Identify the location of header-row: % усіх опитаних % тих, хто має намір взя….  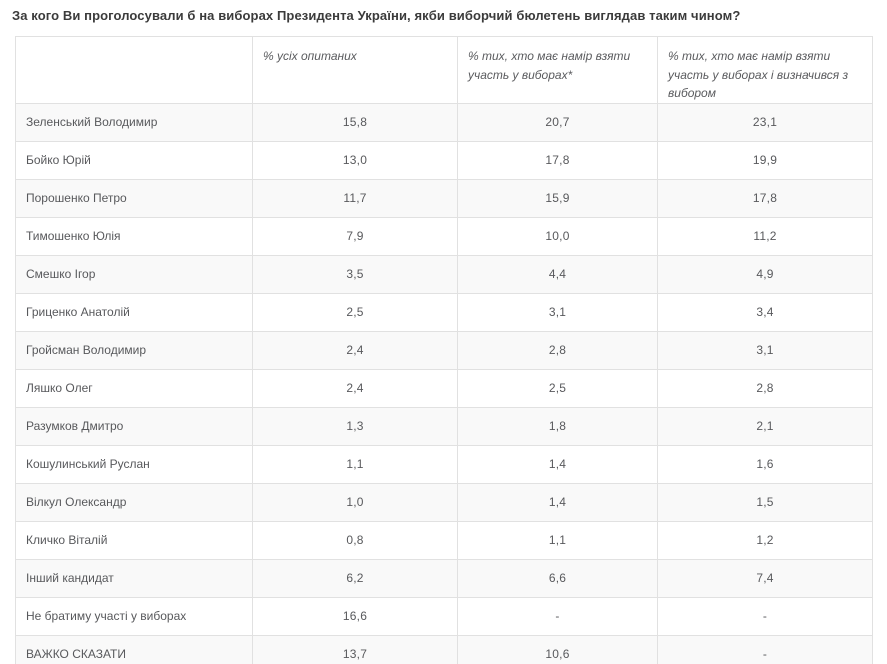
(444, 70).